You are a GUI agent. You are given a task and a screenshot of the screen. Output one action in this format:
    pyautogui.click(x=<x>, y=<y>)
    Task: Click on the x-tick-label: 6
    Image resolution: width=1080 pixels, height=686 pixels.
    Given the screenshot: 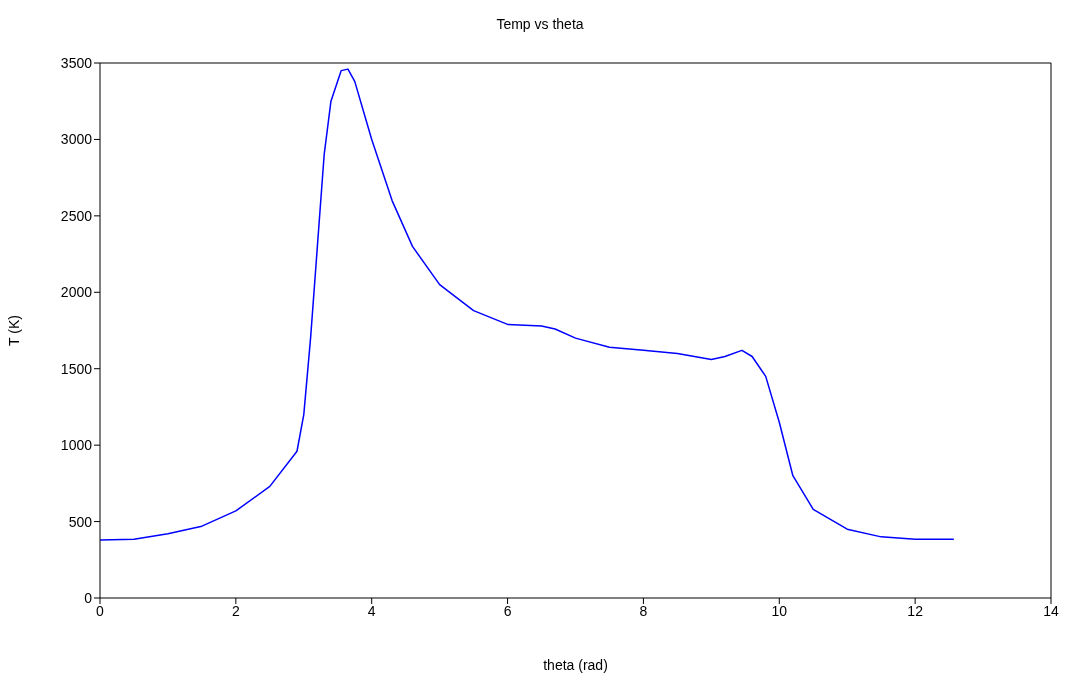 What is the action you would take?
    pyautogui.click(x=507, y=610)
    